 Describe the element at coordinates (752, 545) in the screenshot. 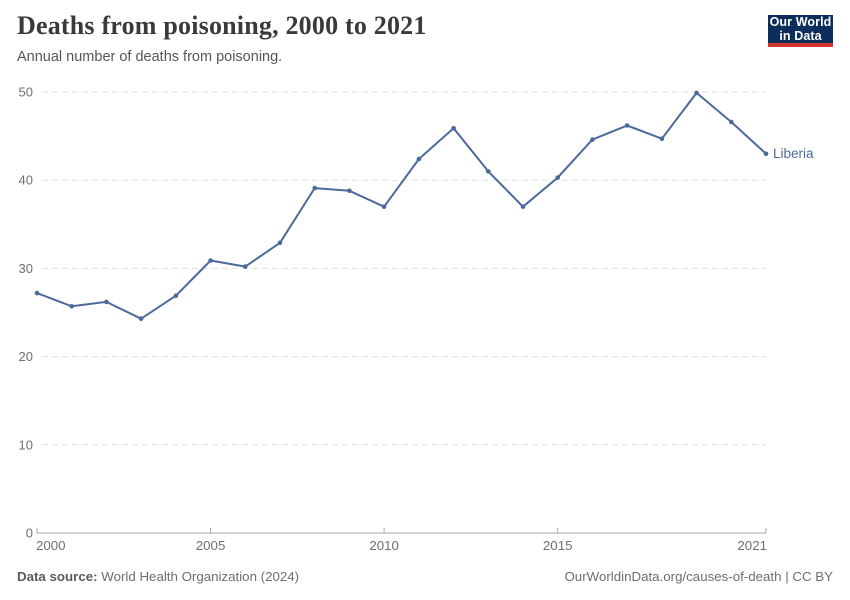

I see `x-tick-label: 2021` at that location.